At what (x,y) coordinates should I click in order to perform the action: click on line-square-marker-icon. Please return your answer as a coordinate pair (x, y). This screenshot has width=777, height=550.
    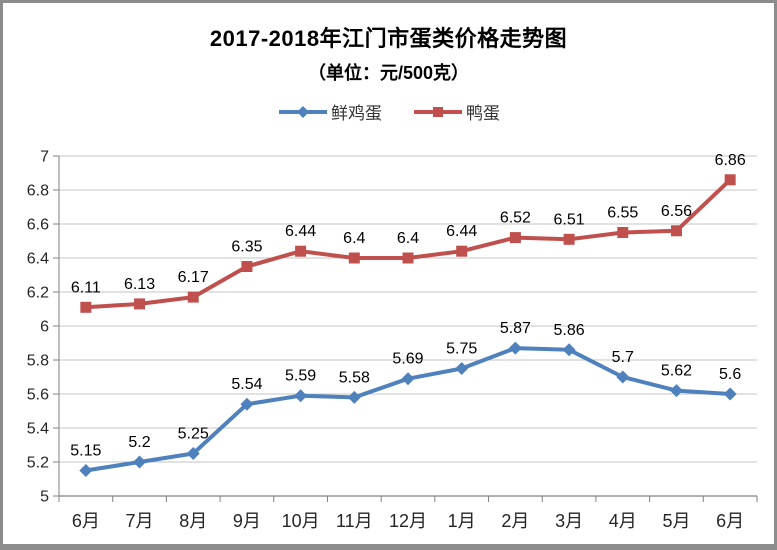
    Looking at the image, I should click on (438, 112).